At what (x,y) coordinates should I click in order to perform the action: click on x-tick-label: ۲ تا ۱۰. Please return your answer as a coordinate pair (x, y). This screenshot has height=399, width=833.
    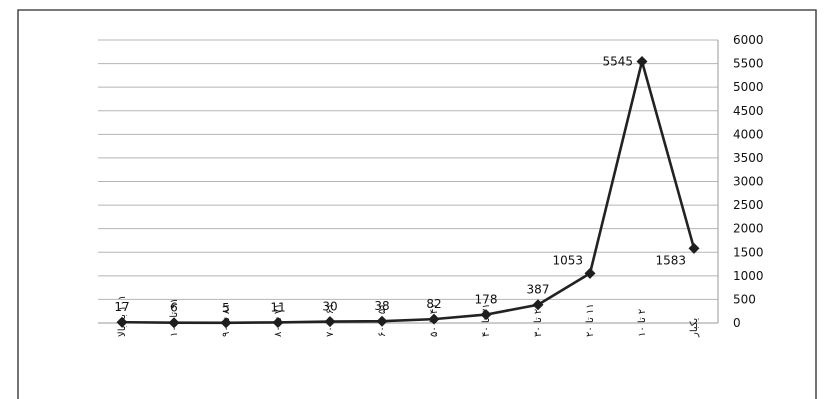
    Looking at the image, I should click on (642, 323).